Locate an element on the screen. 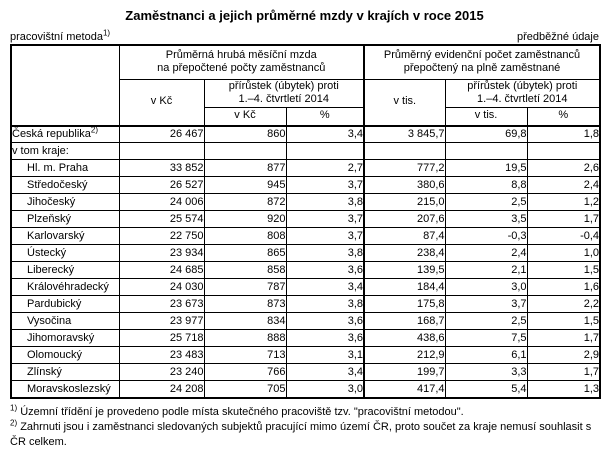  region-label: Moravskoslezský is located at coordinates (69, 388).